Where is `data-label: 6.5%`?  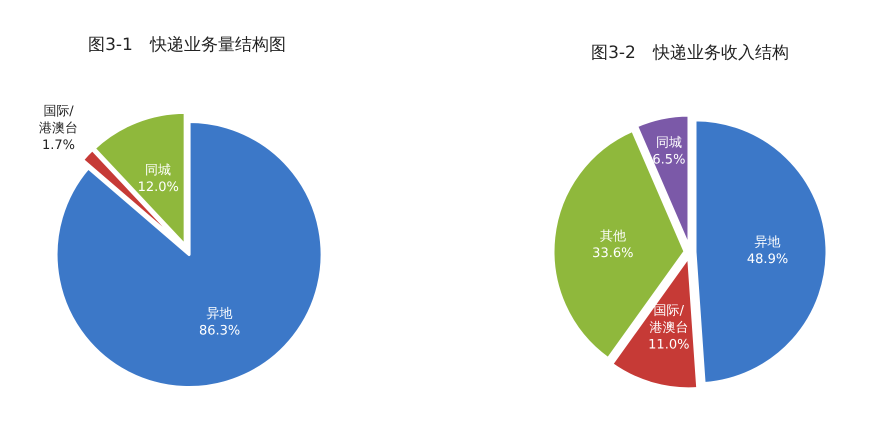 data-label: 6.5% is located at coordinates (669, 160).